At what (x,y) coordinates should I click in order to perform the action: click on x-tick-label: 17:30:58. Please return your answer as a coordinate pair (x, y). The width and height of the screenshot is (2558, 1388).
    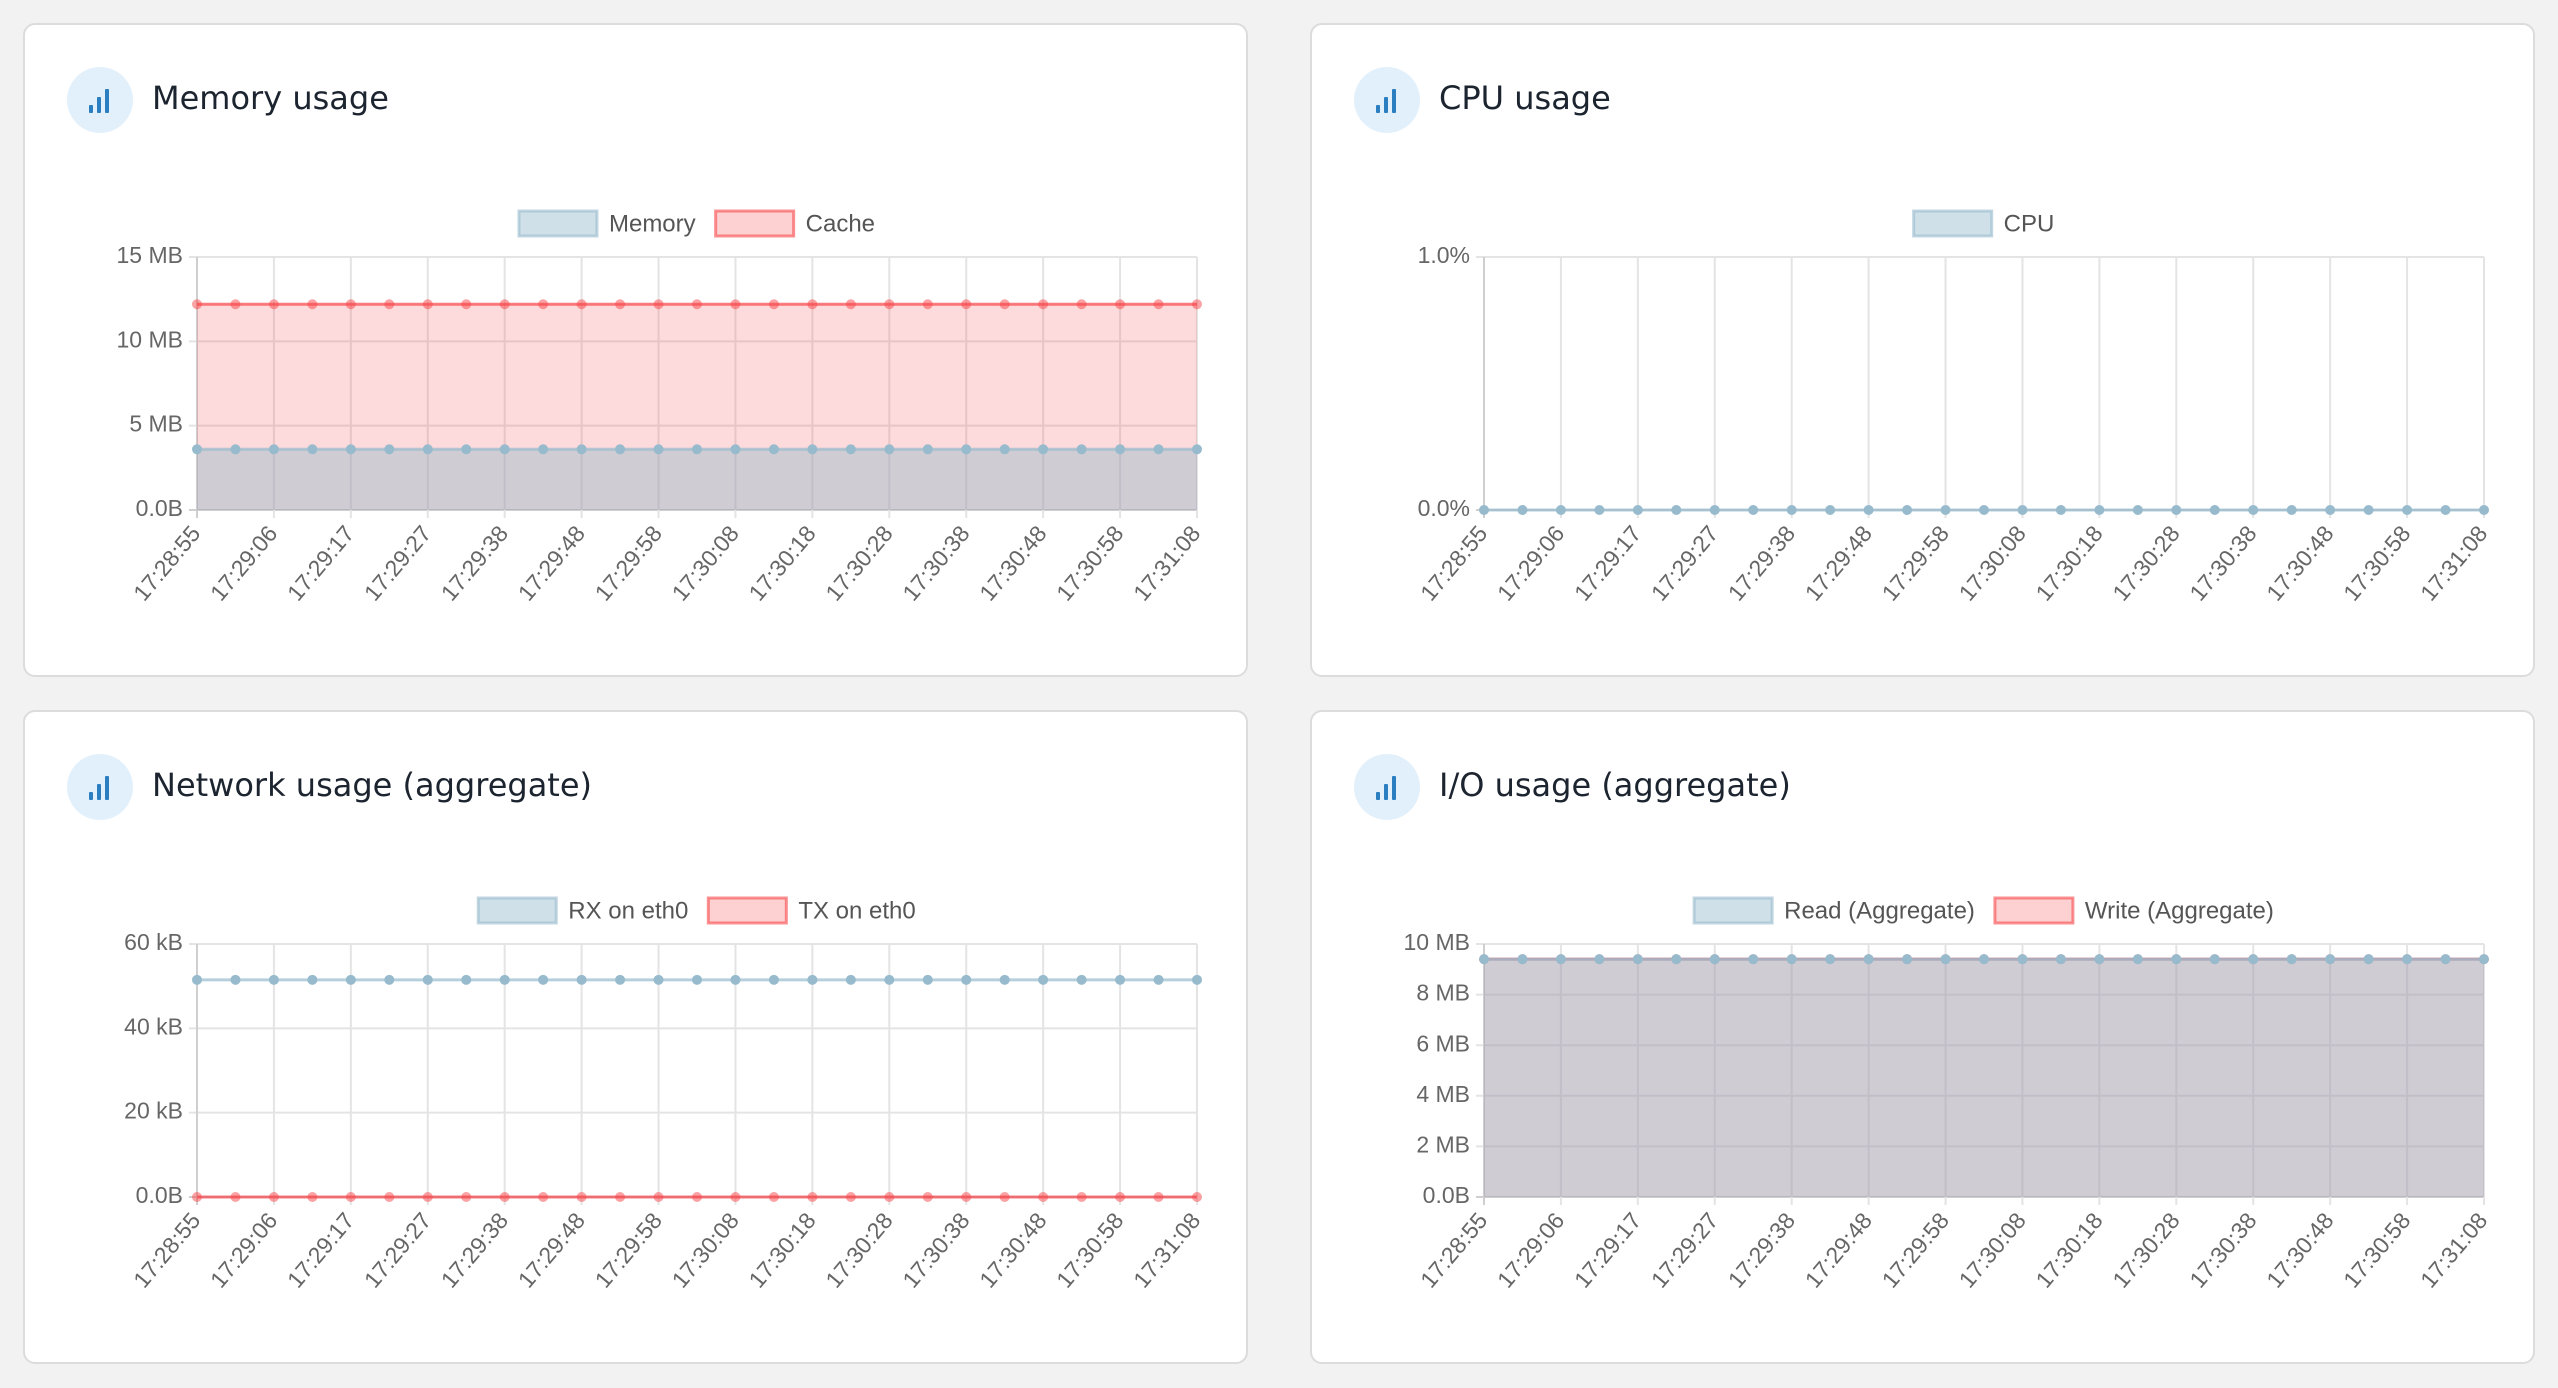
    Looking at the image, I should click on (2376, 1249).